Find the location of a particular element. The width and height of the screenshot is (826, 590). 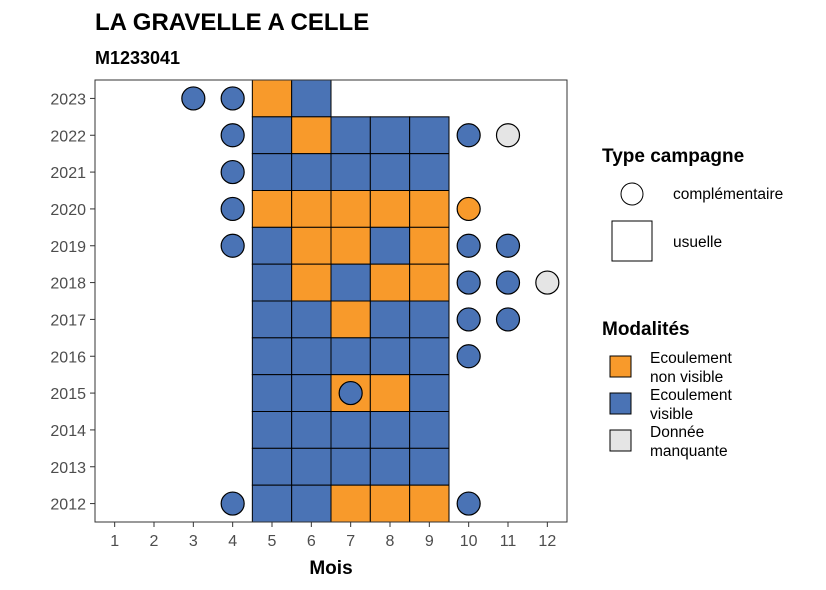

y-tick-label: 2017 is located at coordinates (68, 320).